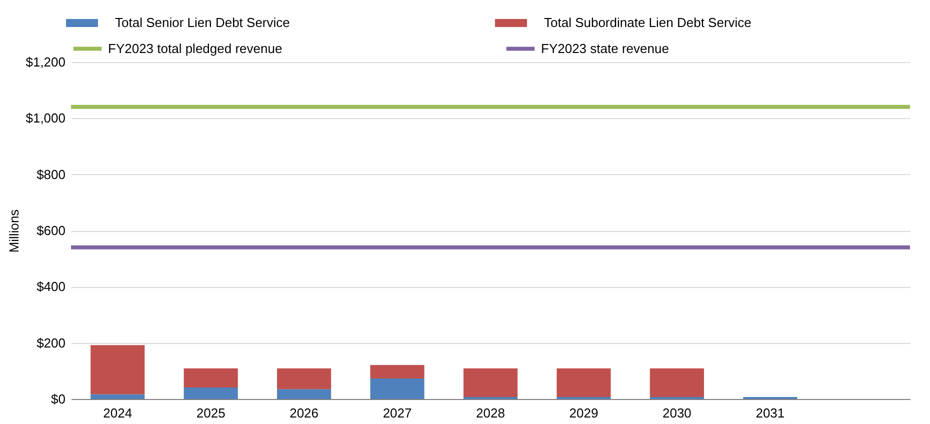 Image resolution: width=930 pixels, height=424 pixels. I want to click on legend-label: Total Senior Lien Debt Service, so click(202, 22).